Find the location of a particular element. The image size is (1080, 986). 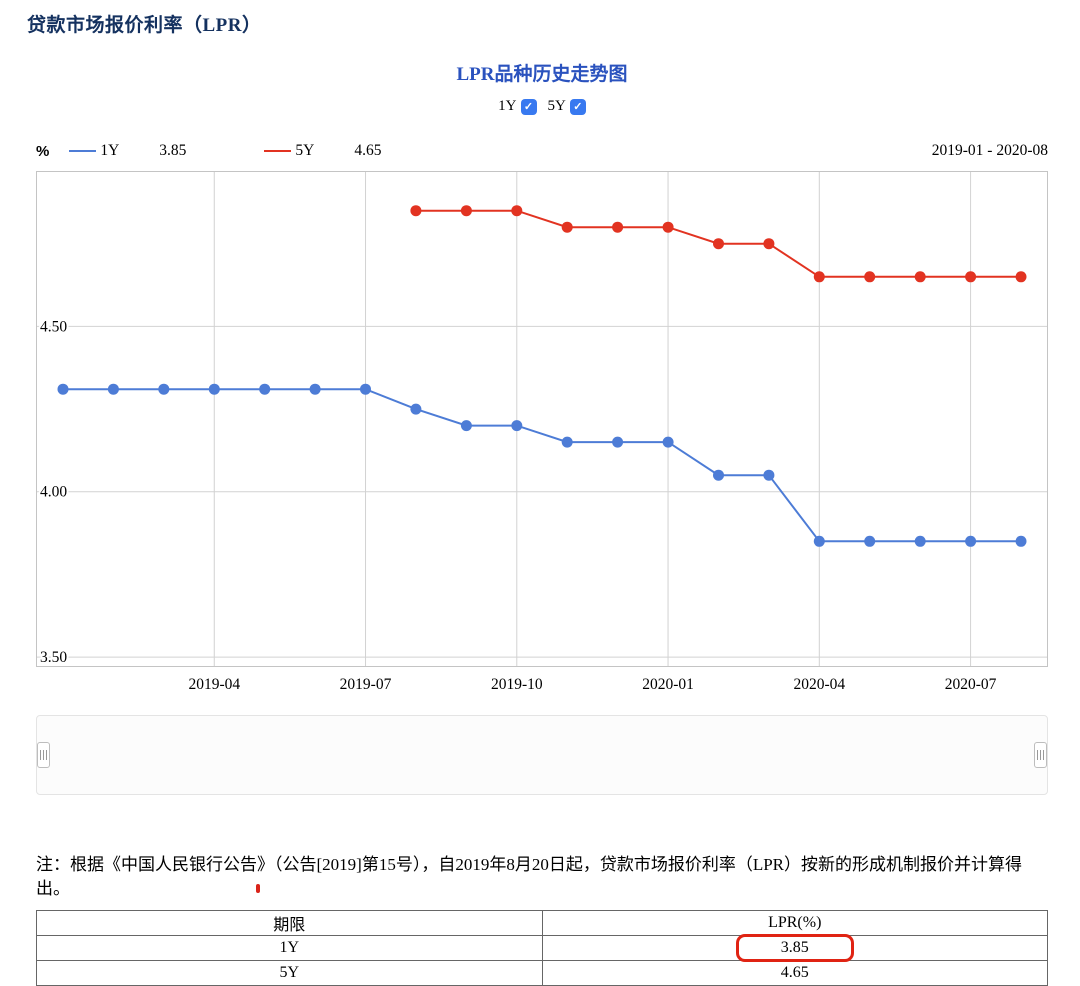

red-annotation-mark is located at coordinates (258, 888).